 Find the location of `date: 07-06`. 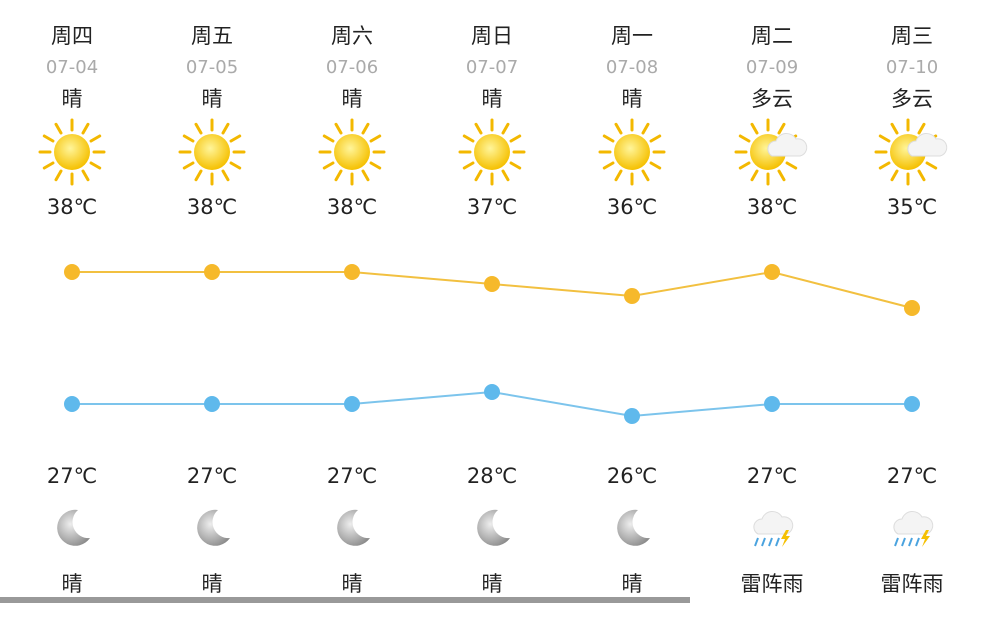

date: 07-06 is located at coordinates (352, 67).